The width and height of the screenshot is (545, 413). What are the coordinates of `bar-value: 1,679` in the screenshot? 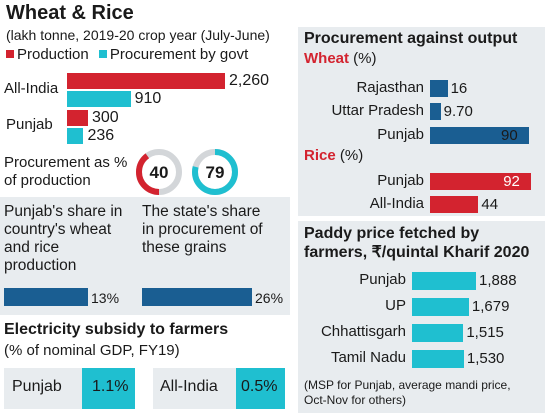 It's located at (490, 306).